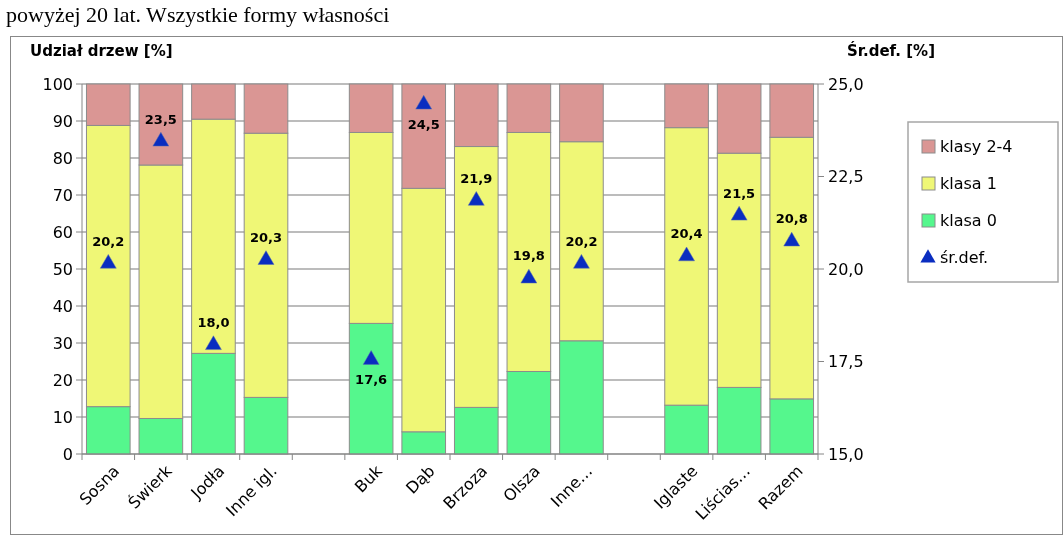  I want to click on y-tick-label: 60, so click(62, 232).